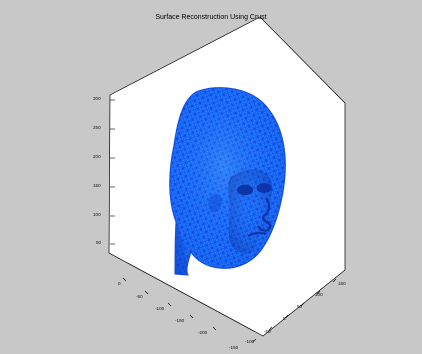 The image size is (422, 354). I want to click on left-eye-socket, so click(245, 190).